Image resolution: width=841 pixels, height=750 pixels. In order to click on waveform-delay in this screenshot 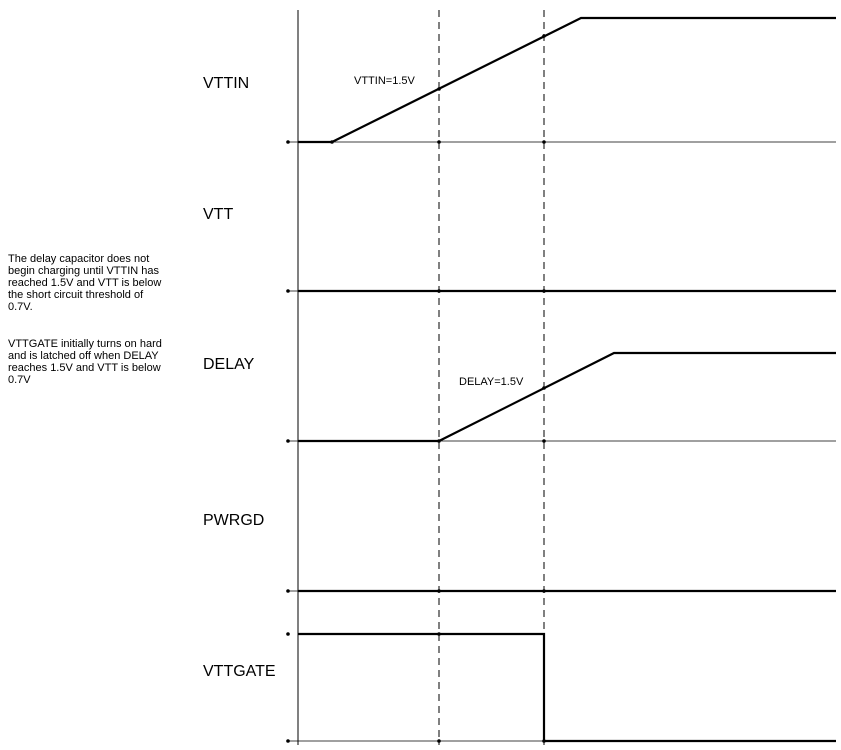, I will do `click(567, 397)`.